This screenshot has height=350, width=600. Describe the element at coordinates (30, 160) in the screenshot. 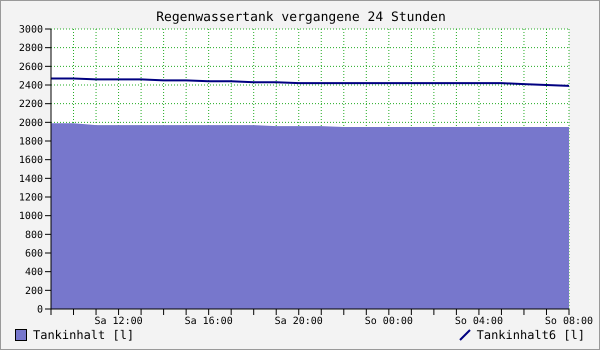

I see `y-tick-label: 1600` at that location.